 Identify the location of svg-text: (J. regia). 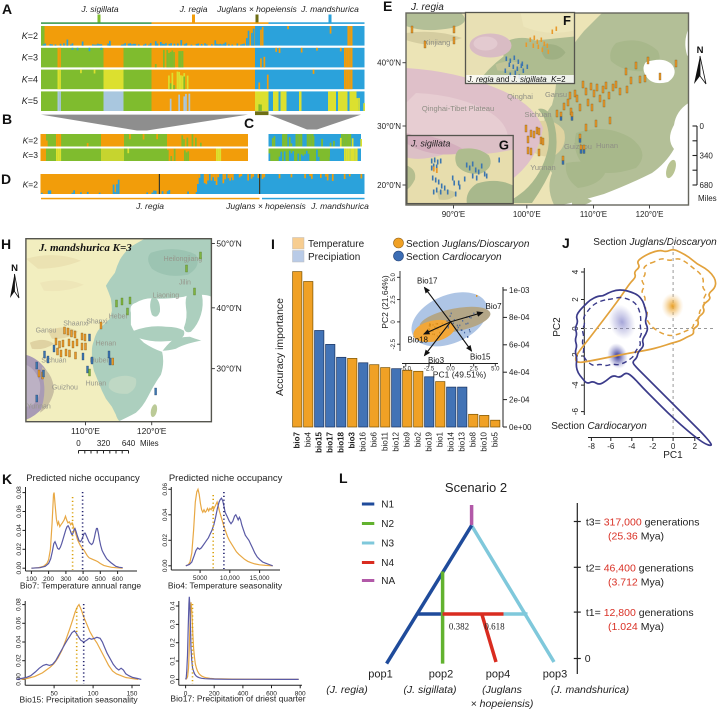
(346, 690).